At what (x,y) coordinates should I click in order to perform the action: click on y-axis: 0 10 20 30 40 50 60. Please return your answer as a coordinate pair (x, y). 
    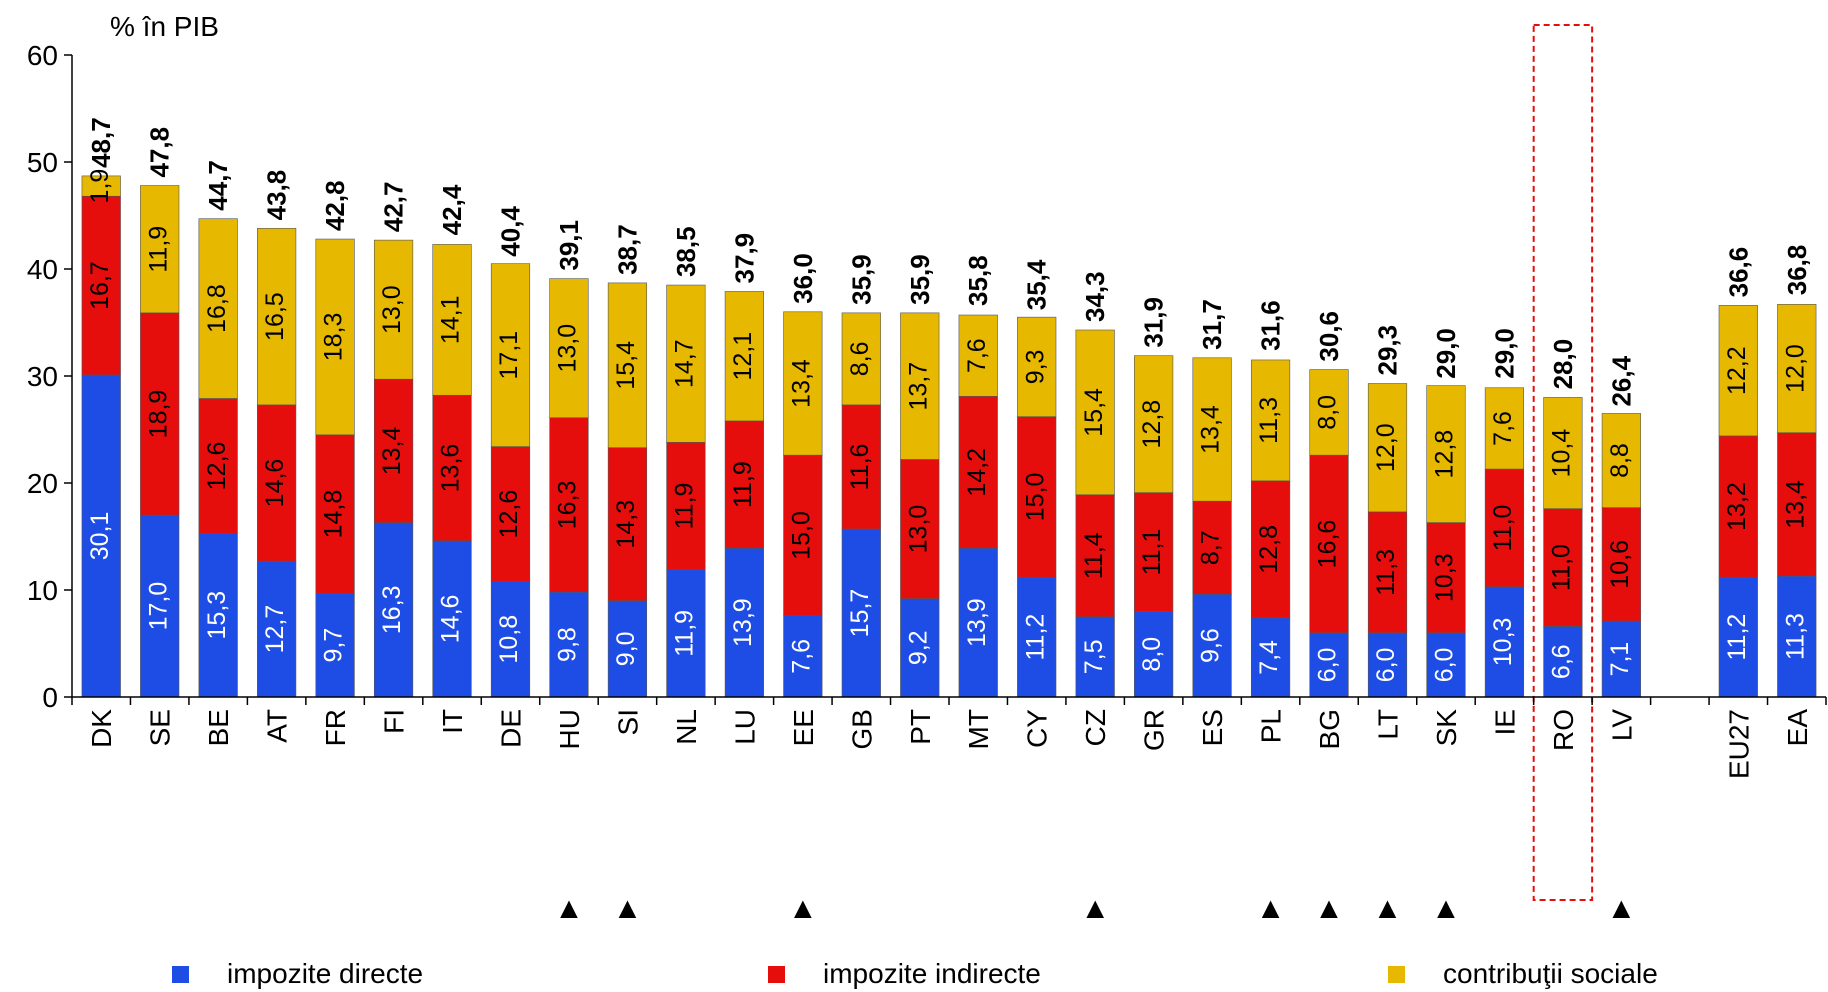
    Looking at the image, I should click on (50, 376).